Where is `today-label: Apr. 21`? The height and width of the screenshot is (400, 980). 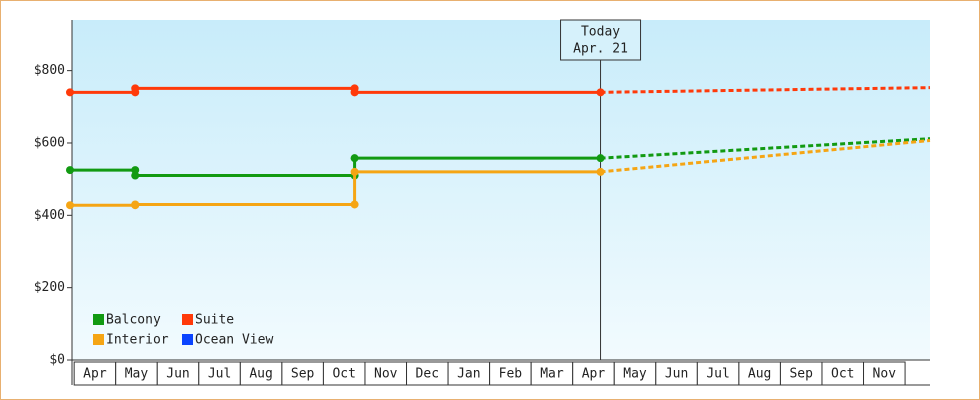
today-label: Apr. 21 is located at coordinates (600, 49).